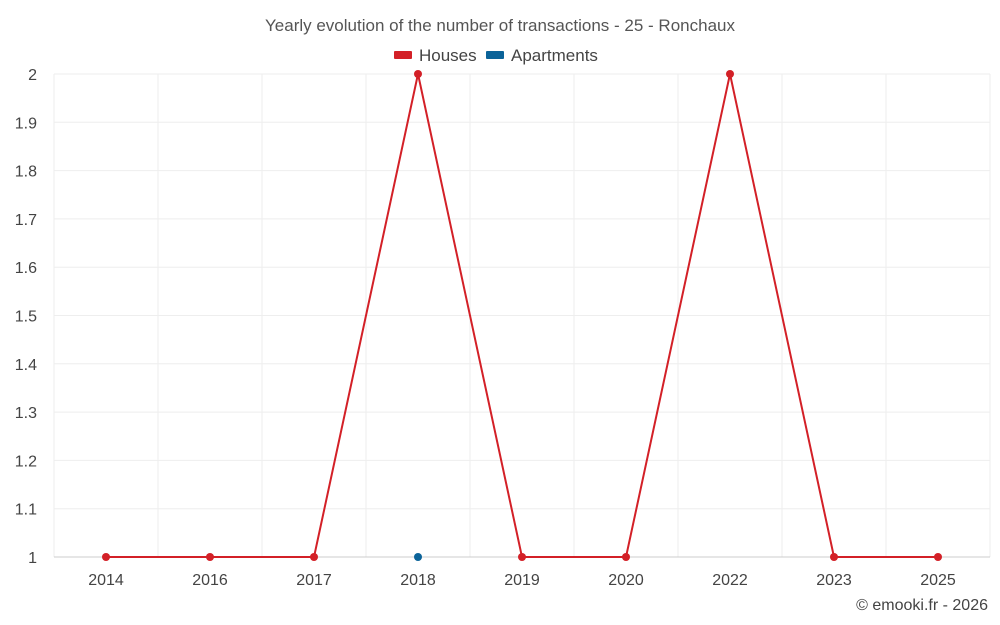 This screenshot has height=625, width=1000. Describe the element at coordinates (26, 413) in the screenshot. I see `y-tick-label: 1.3` at that location.